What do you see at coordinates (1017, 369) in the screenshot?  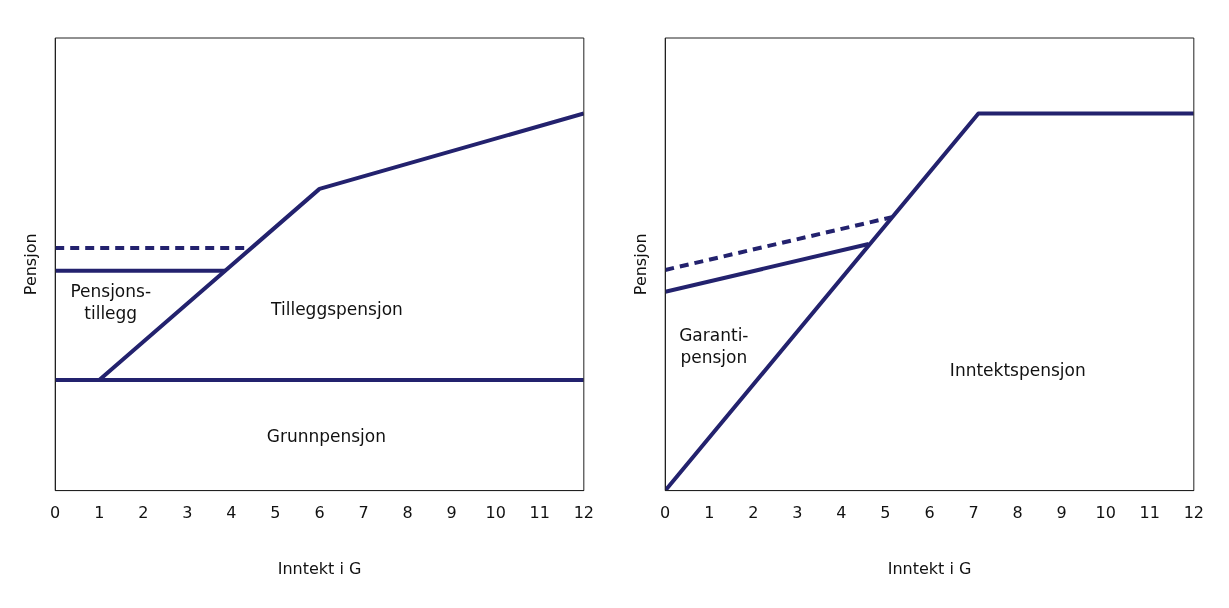 I see `annotation: Inntektspensjon` at bounding box center [1017, 369].